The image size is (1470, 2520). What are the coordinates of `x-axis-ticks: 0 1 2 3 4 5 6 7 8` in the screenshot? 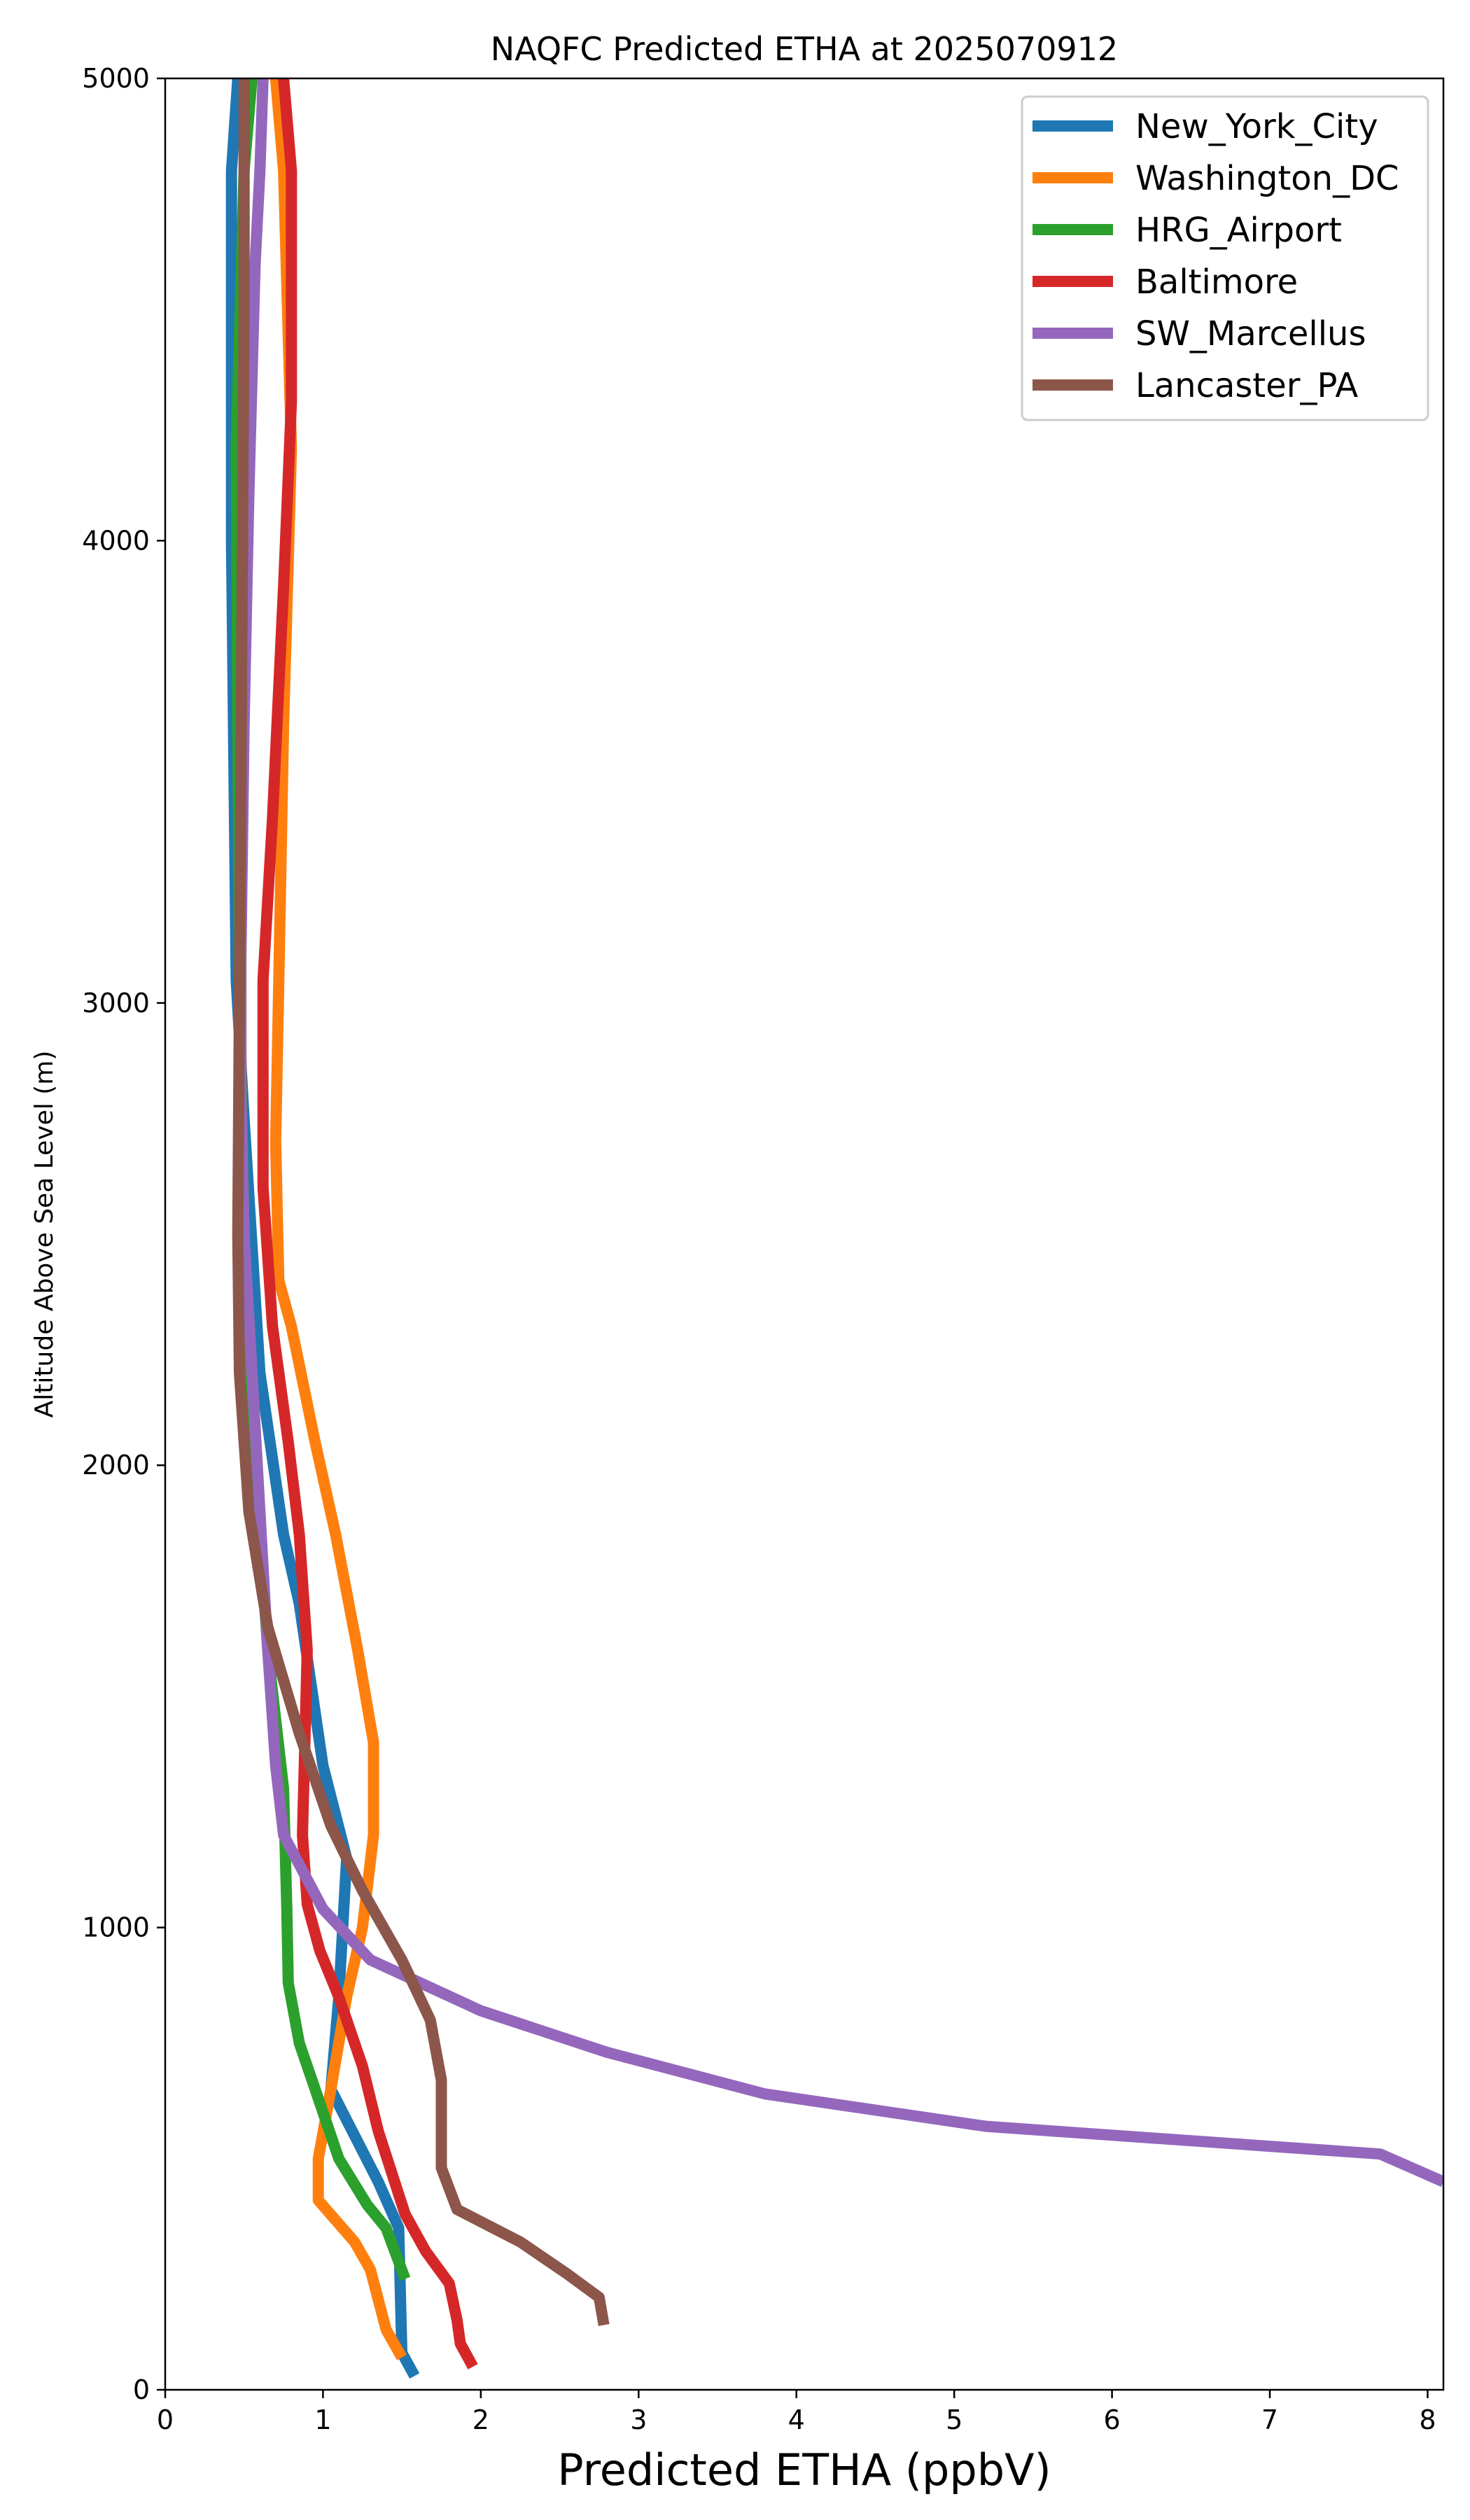 It's located at (796, 2412).